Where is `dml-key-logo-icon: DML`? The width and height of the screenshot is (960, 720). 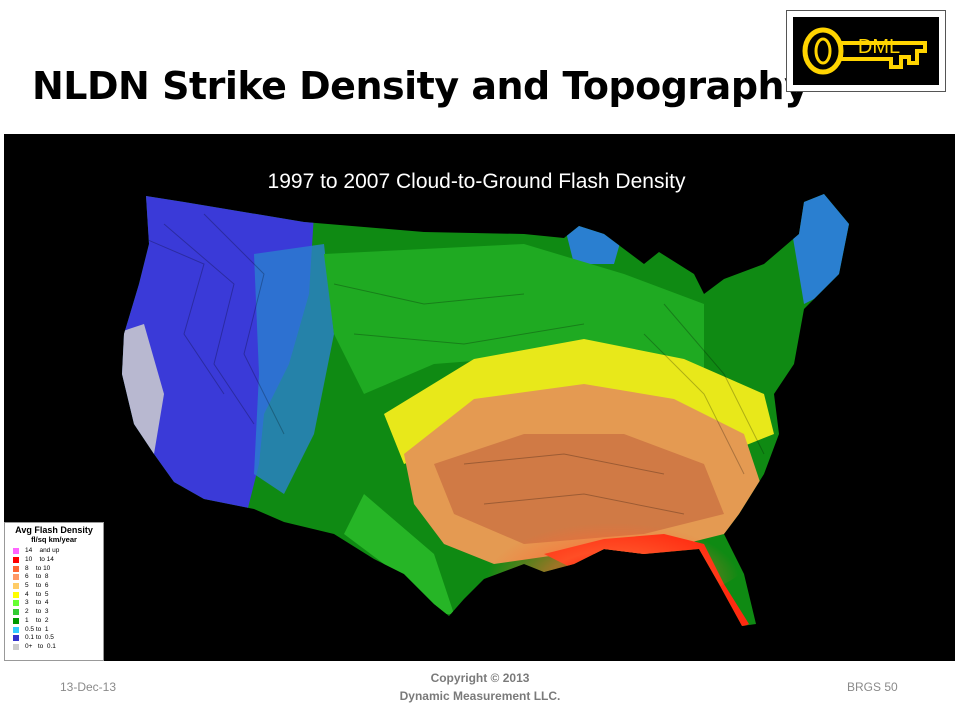
dml-key-logo-icon: DML is located at coordinates (866, 51).